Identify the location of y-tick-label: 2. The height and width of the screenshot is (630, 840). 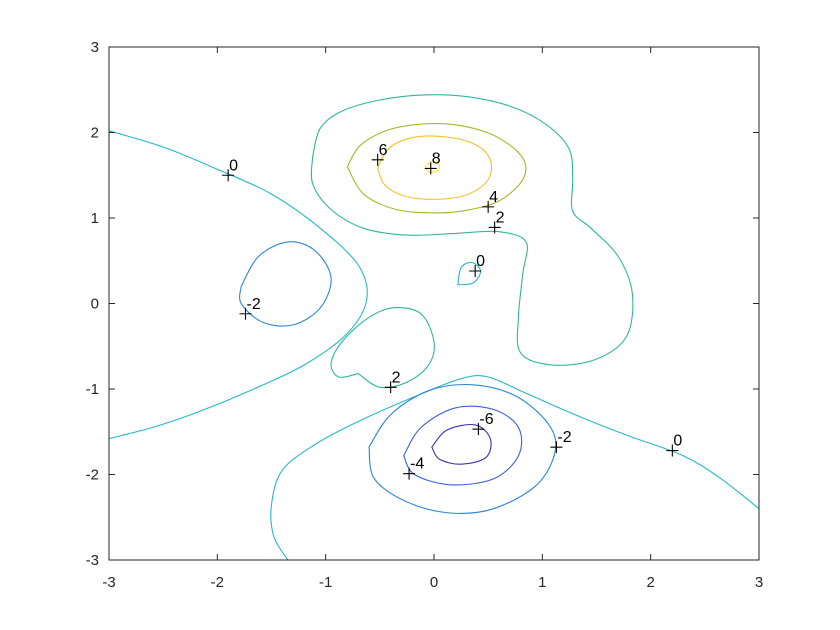
(95, 133).